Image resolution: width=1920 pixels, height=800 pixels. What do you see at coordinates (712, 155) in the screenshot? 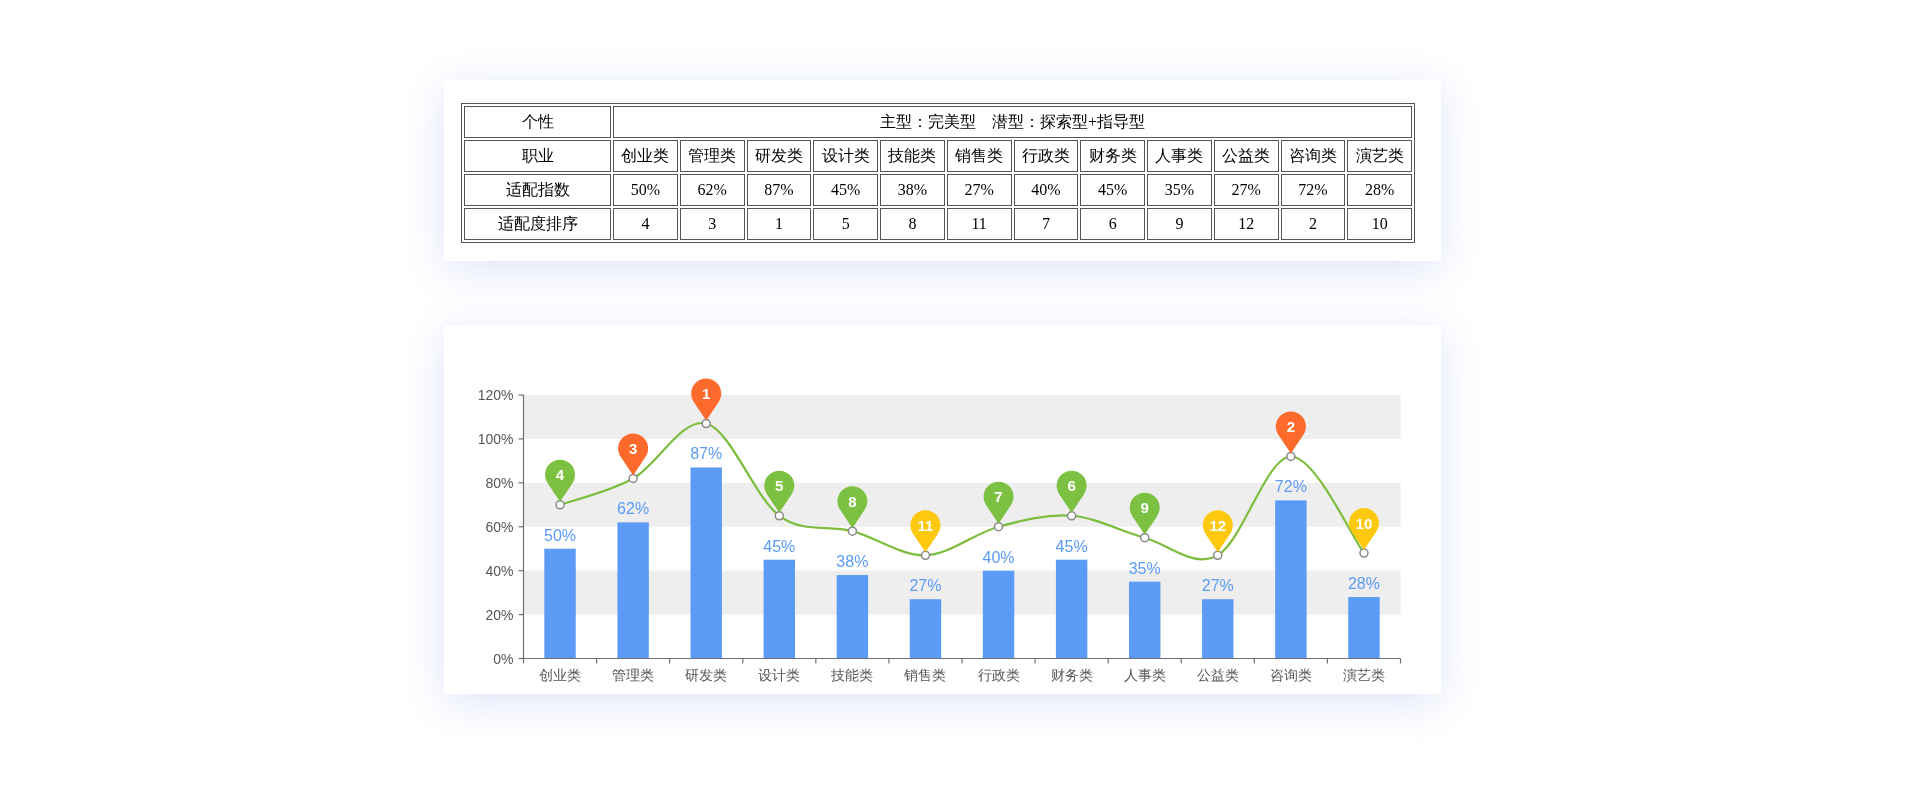
I see `category-label: 管理类` at bounding box center [712, 155].